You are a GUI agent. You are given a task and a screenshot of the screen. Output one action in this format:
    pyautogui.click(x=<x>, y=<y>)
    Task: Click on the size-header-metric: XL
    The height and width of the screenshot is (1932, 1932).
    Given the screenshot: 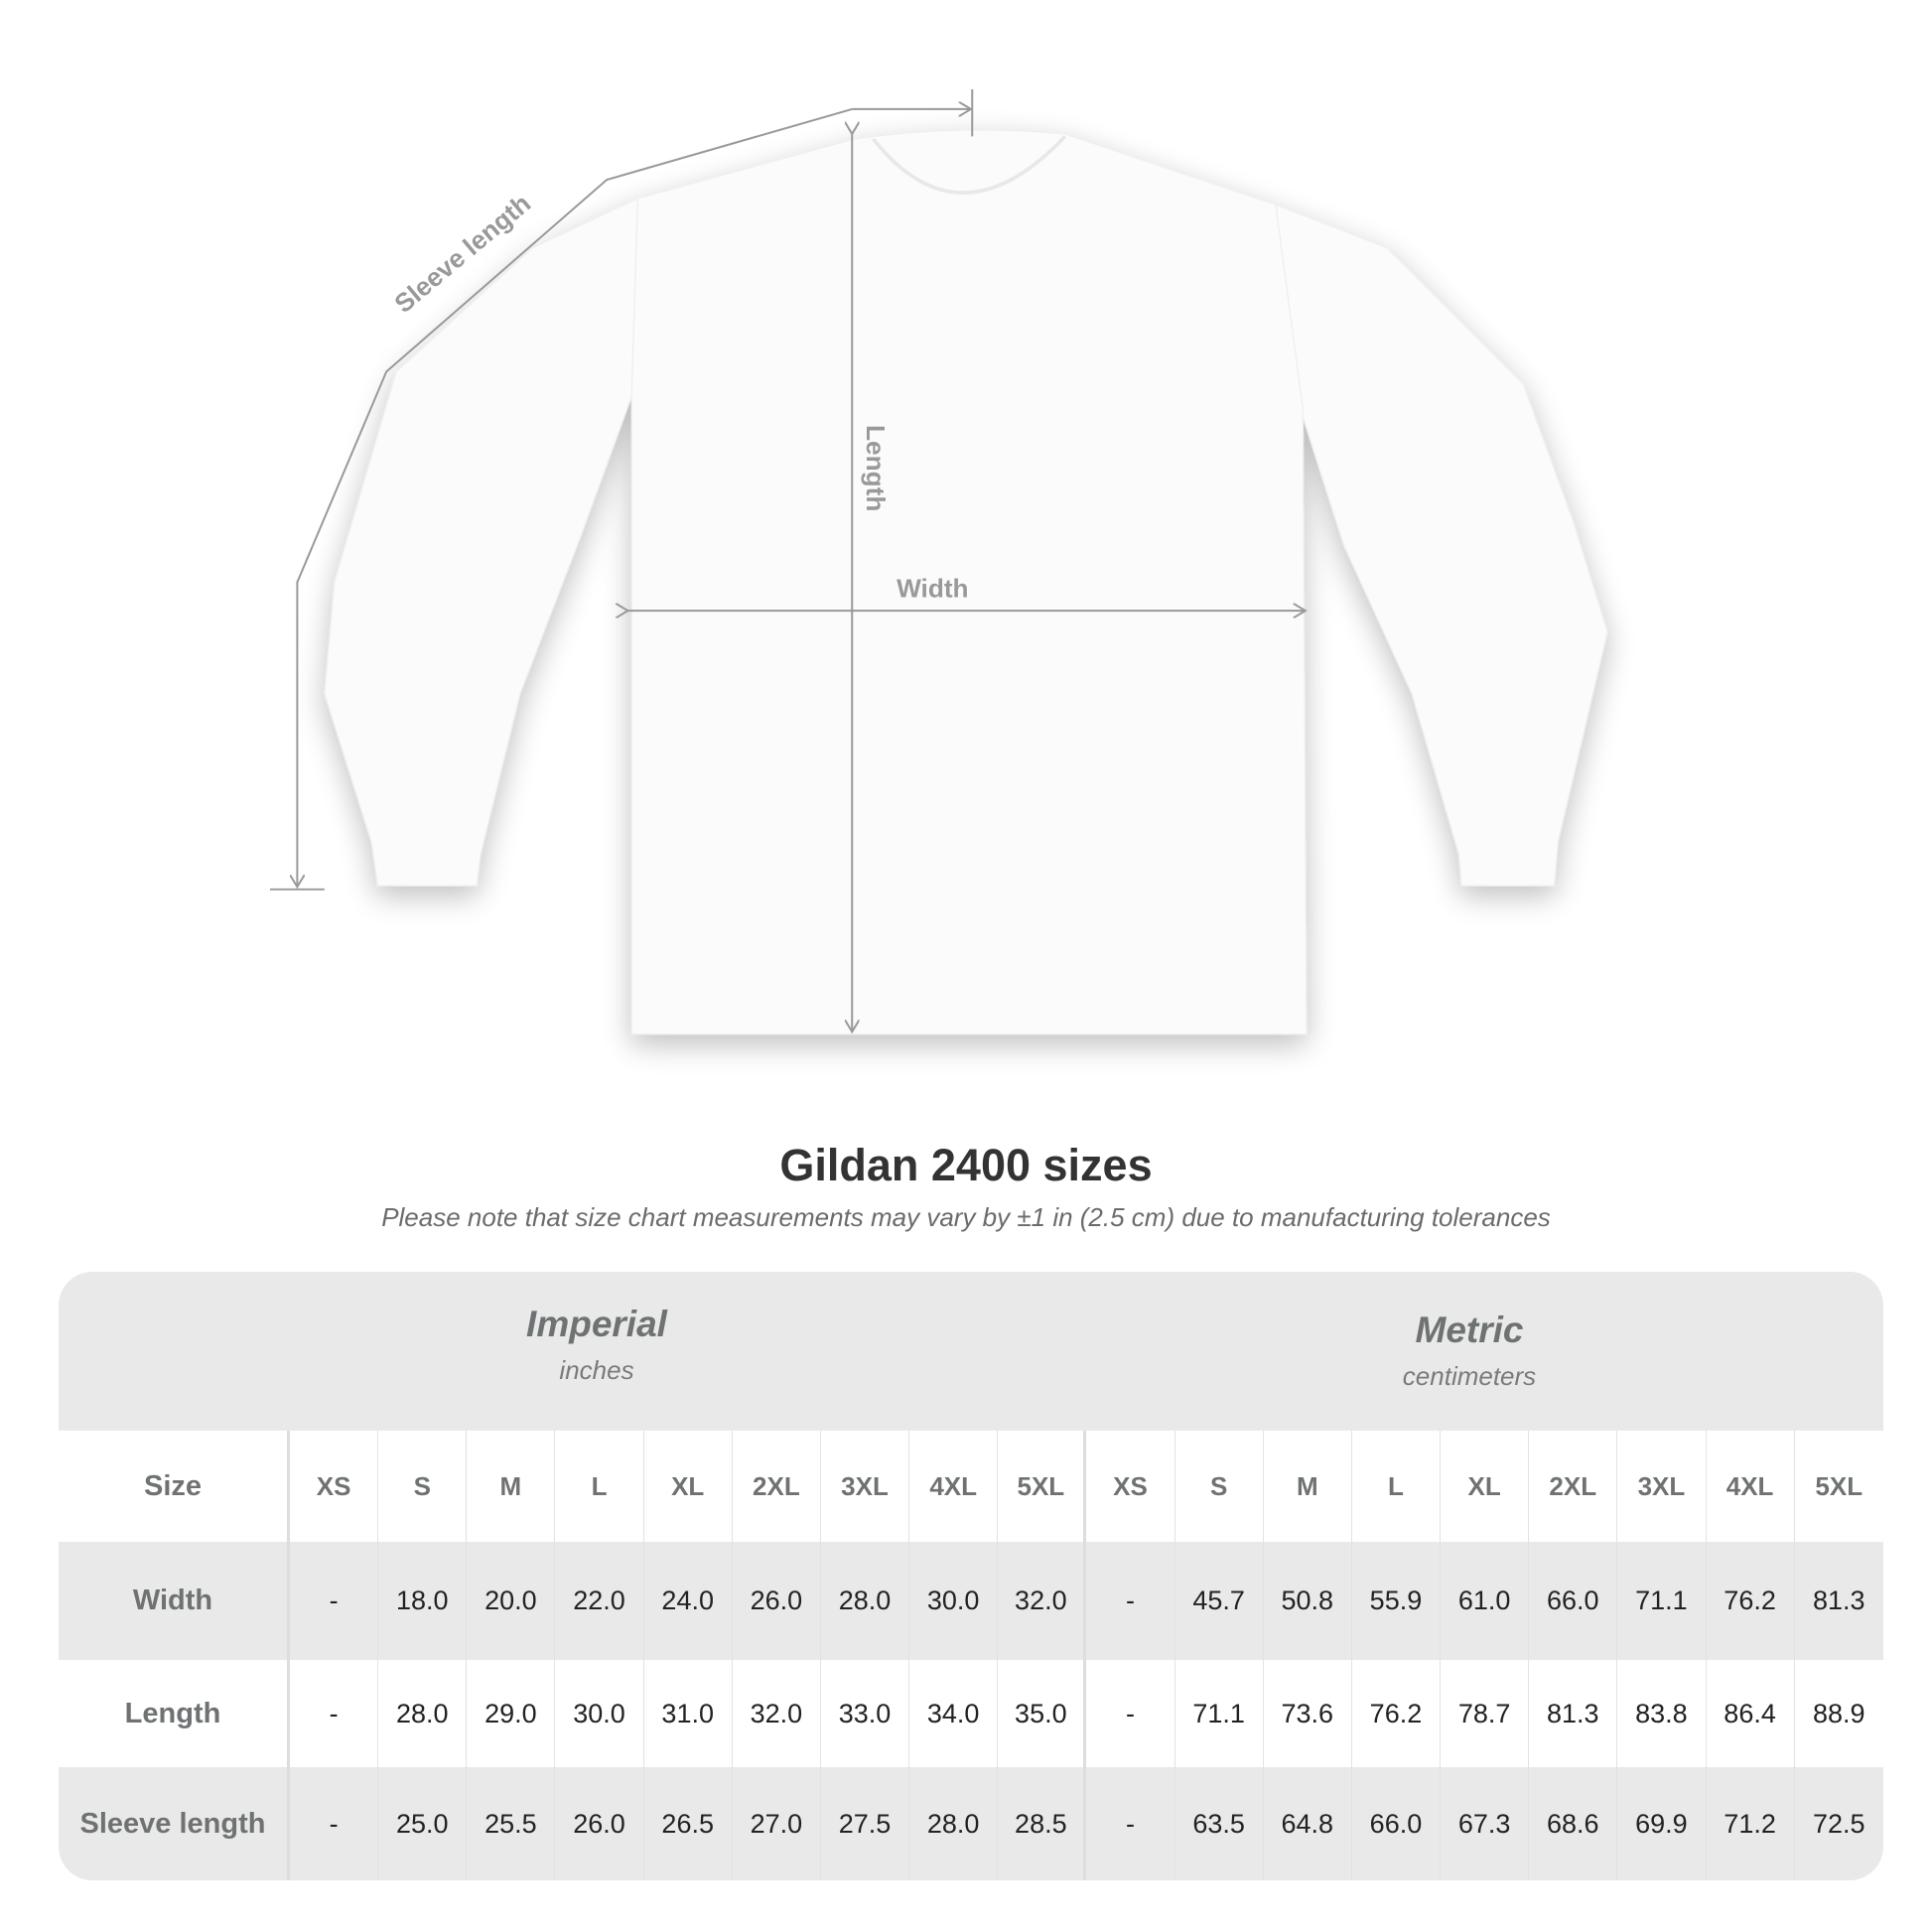 What is the action you would take?
    pyautogui.click(x=1486, y=1486)
    